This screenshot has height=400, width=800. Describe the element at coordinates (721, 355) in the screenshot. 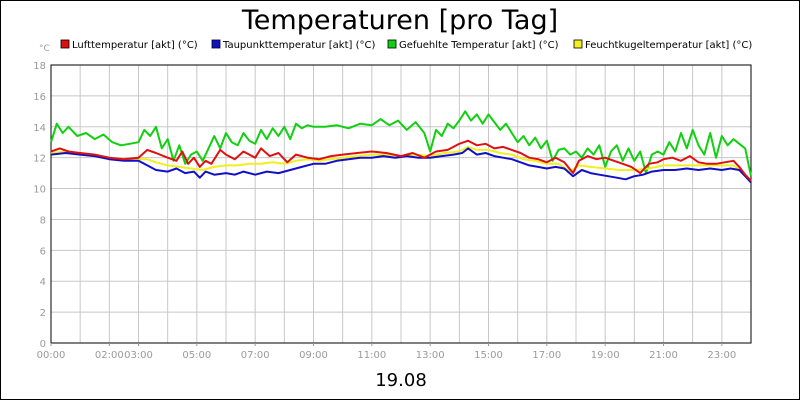

I see `x-tick-label: 23:00` at that location.